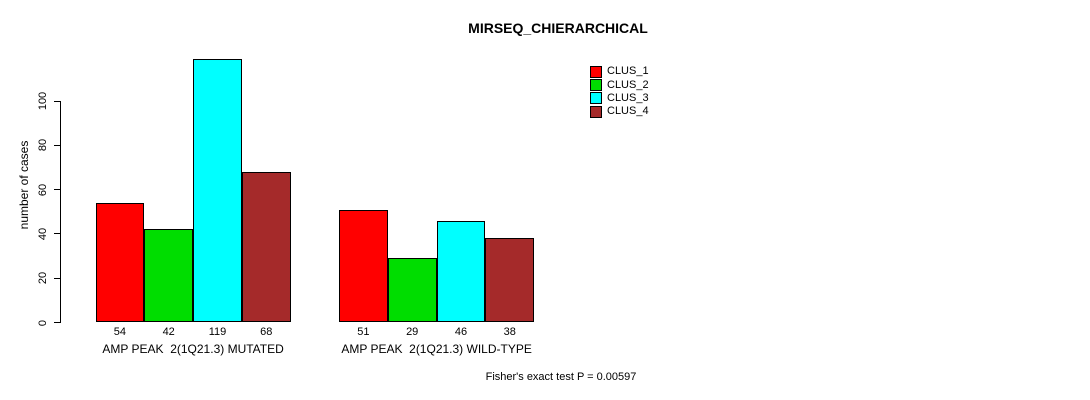 The height and width of the screenshot is (400, 1090). I want to click on bar-value-label: 51, so click(363, 332).